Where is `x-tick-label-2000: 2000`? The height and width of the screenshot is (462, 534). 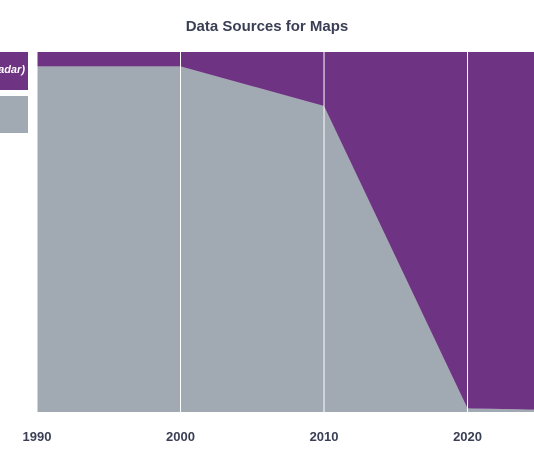 x-tick-label-2000: 2000 is located at coordinates (180, 436).